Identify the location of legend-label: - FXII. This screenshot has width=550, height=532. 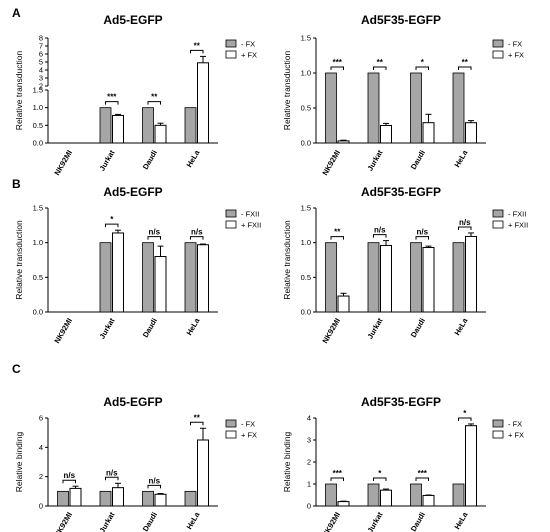
(517, 214).